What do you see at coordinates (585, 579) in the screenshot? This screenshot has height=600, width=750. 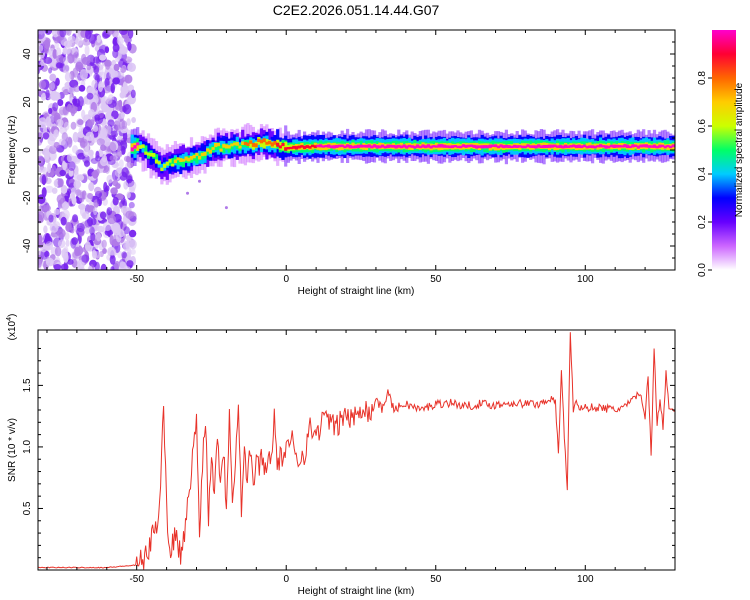 I see `snr-x-tick-label: 100` at bounding box center [585, 579].